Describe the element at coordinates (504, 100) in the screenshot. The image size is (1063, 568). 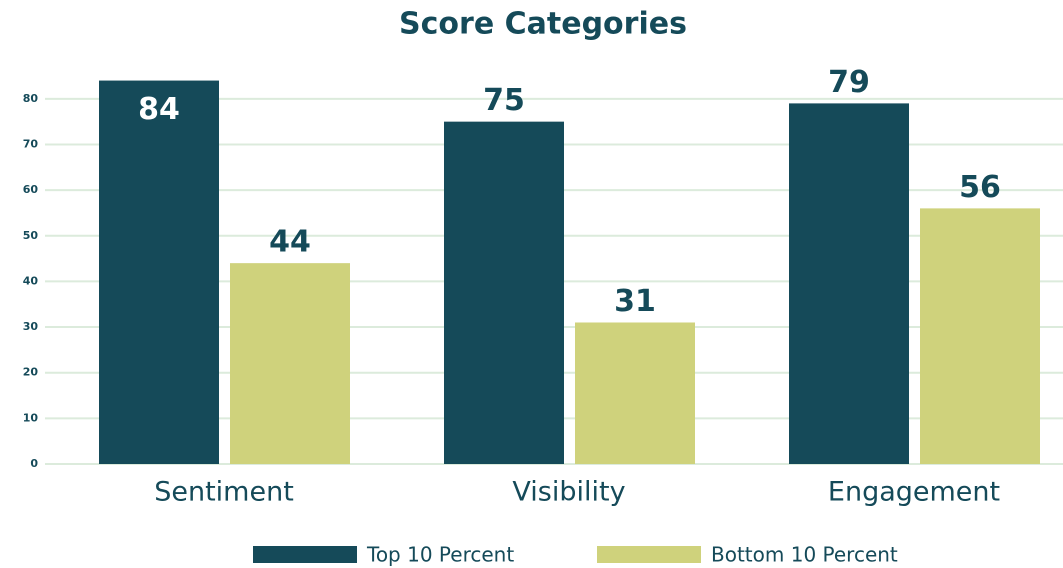
I see `data-label: 75` at that location.